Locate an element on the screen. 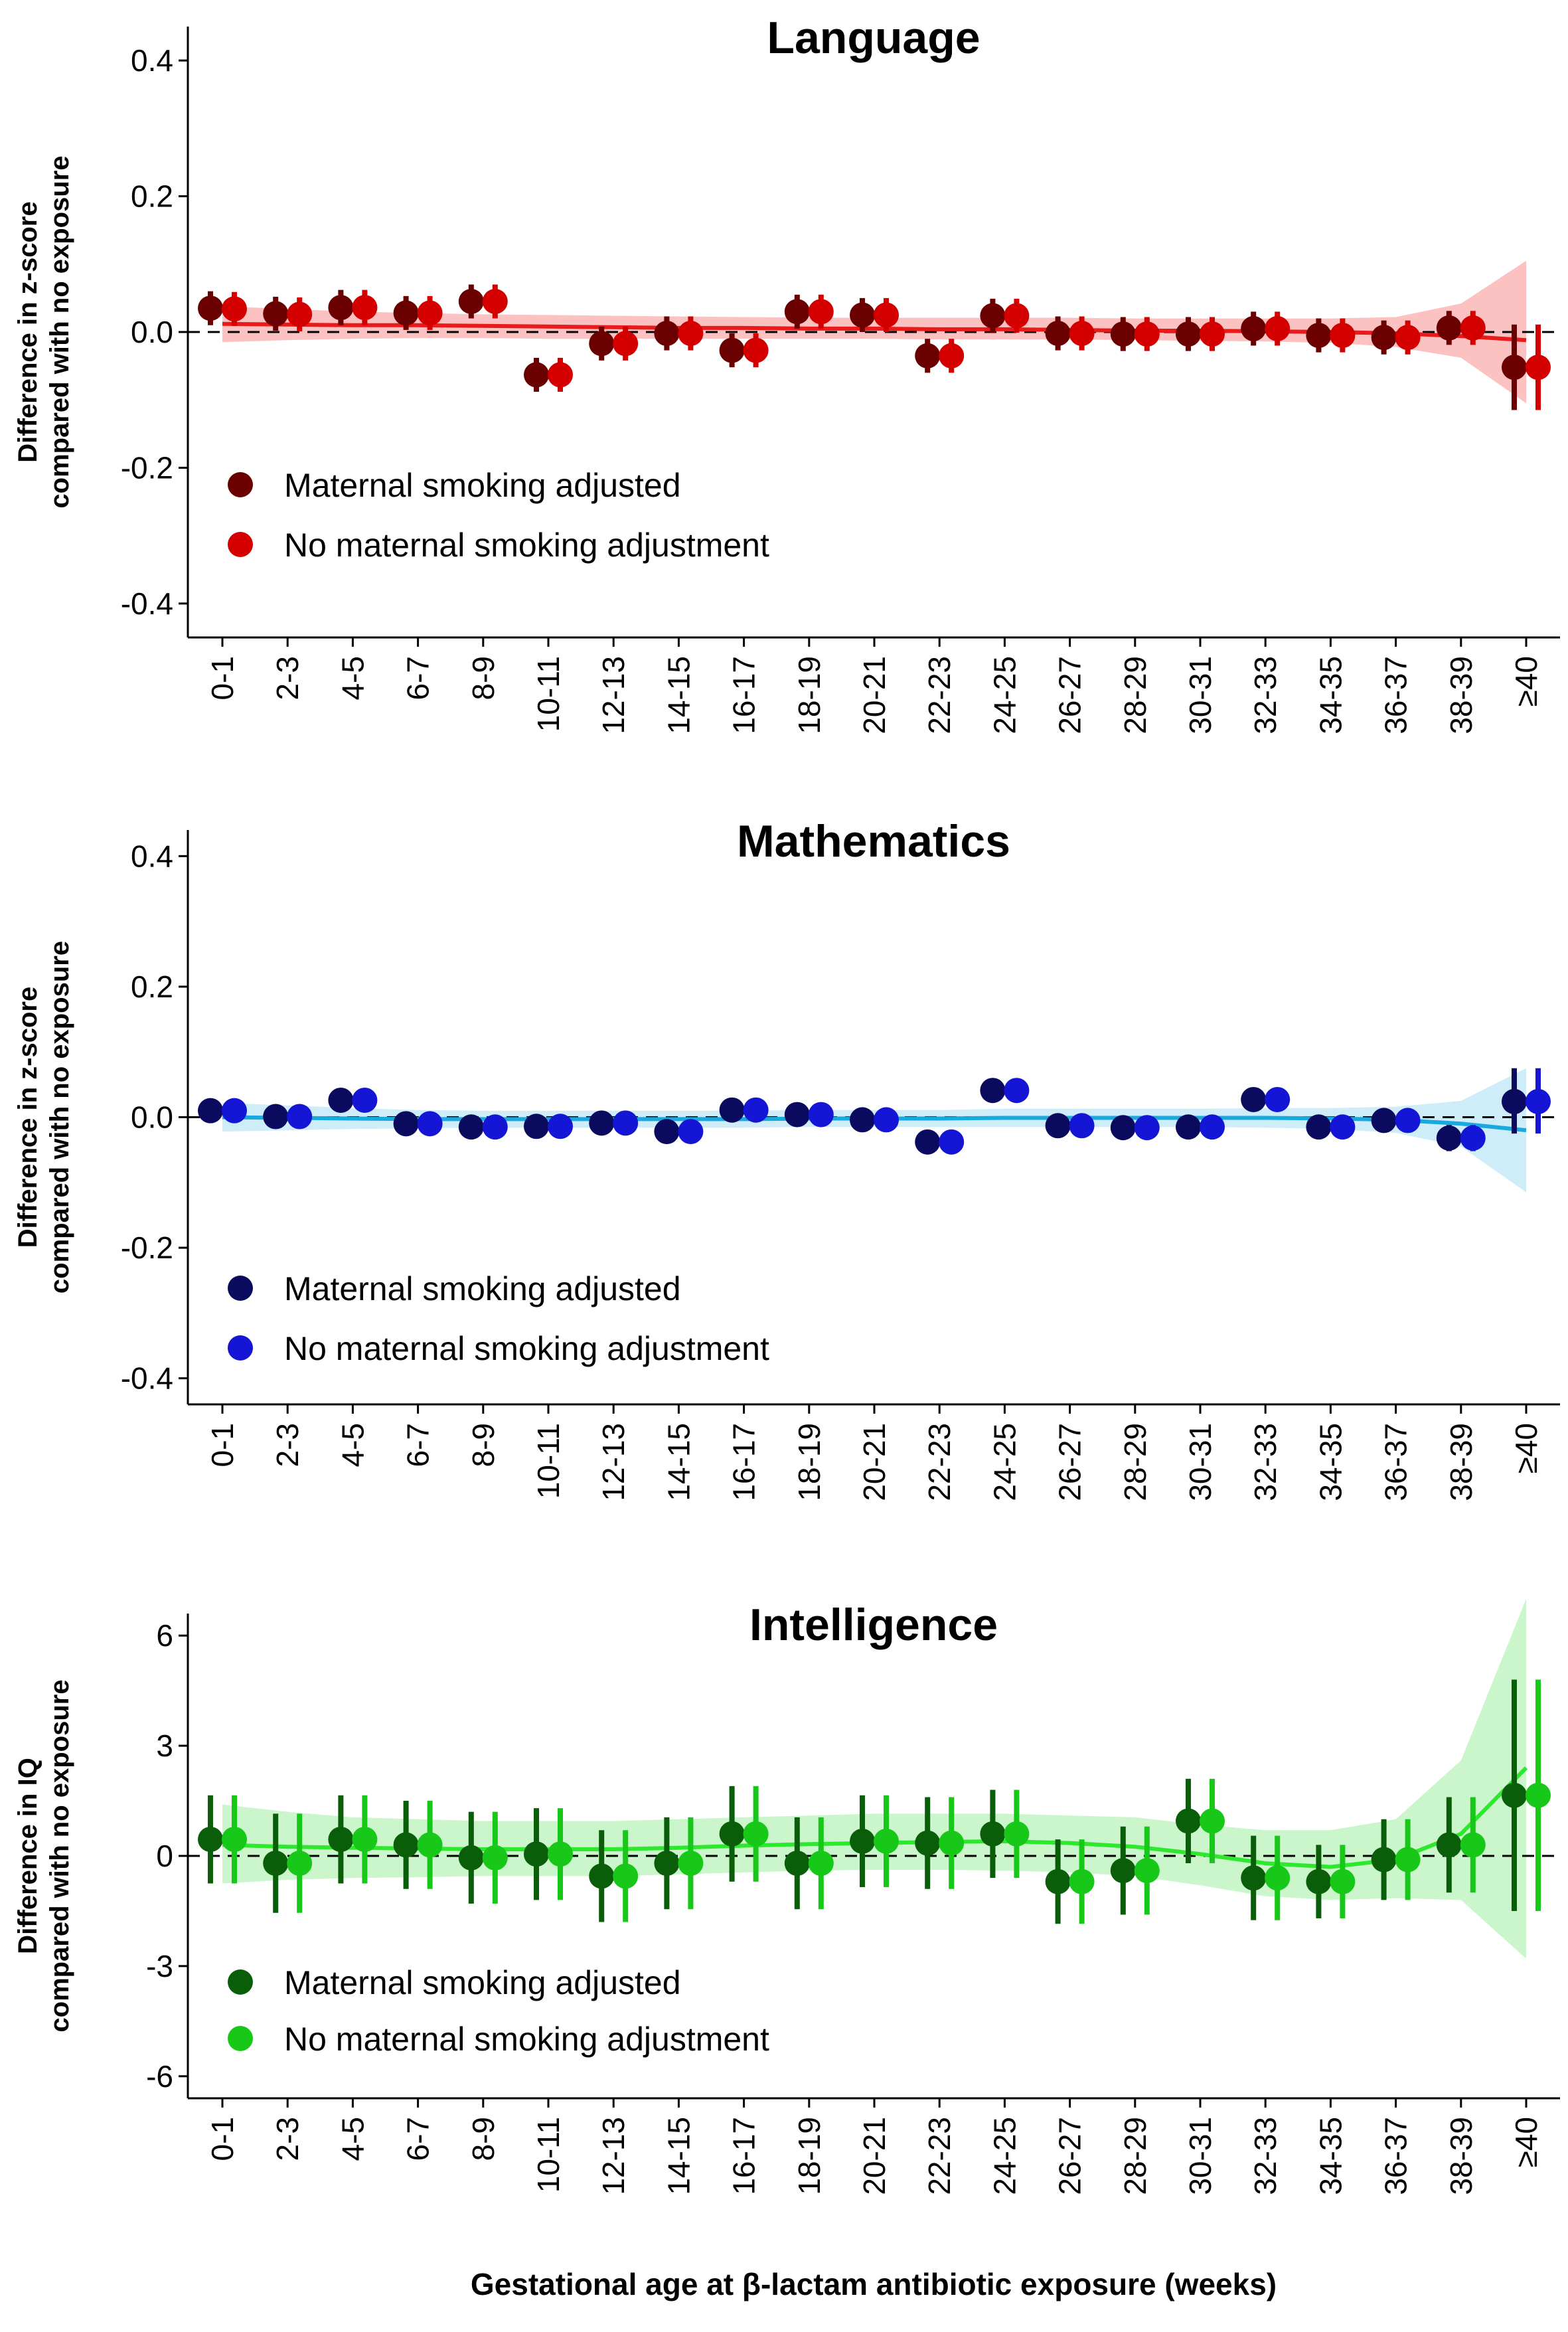 The height and width of the screenshot is (2332, 1568). x-tick-label: 16-17 is located at coordinates (744, 2156).